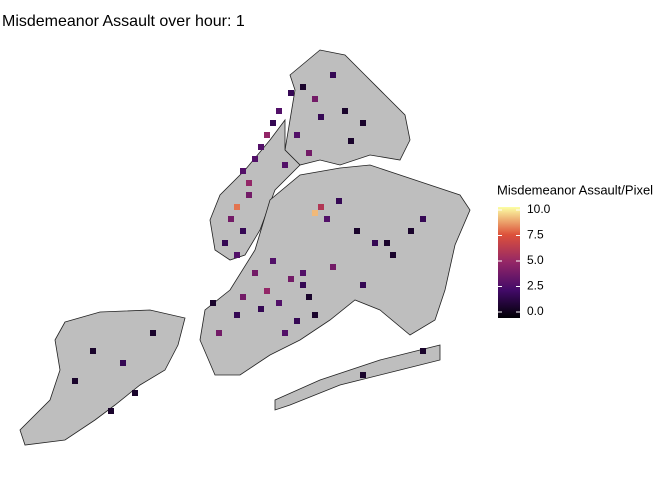 This screenshot has height=480, width=672. Describe the element at coordinates (535, 235) in the screenshot. I see `colorbar-label: 7.5` at that location.